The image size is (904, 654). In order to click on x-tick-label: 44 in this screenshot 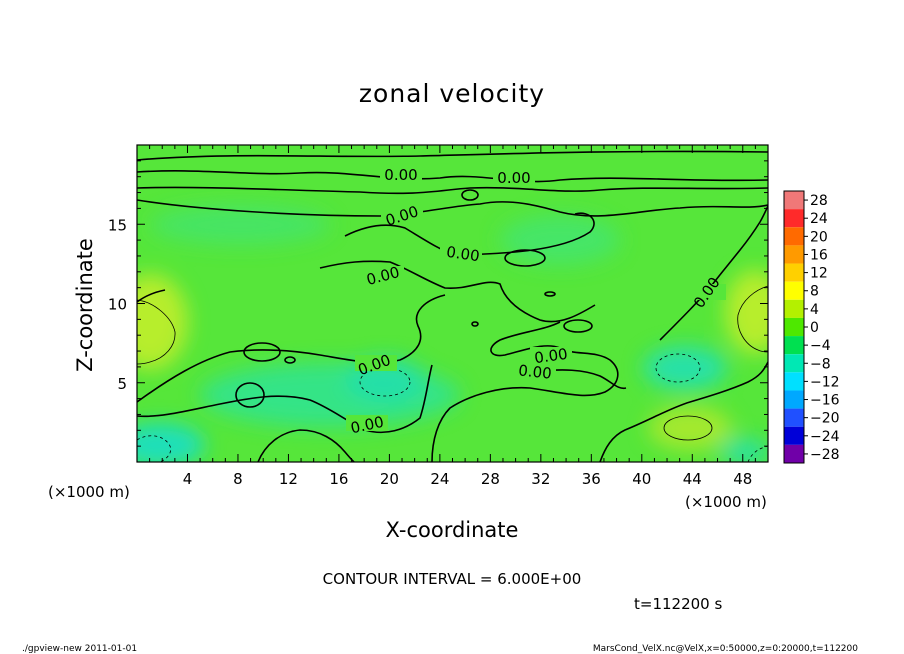, I will do `click(692, 479)`.